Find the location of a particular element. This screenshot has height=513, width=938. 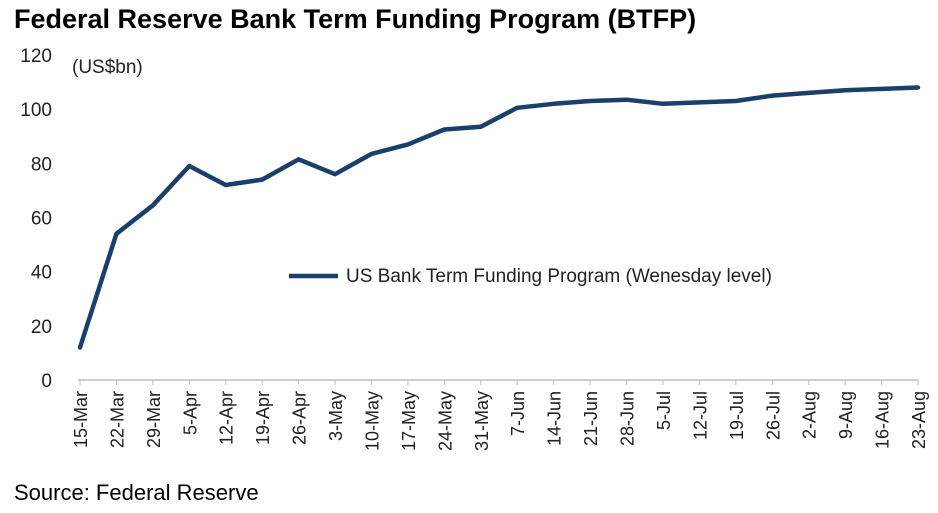

x-tick-label: 9-Aug is located at coordinates (846, 415).